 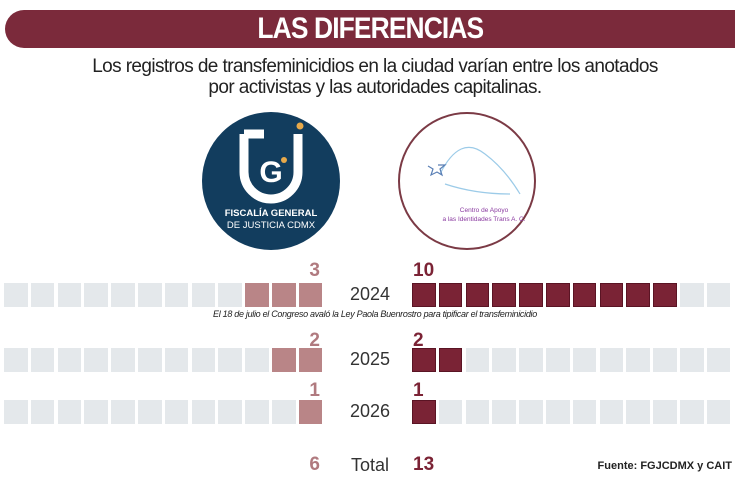 I want to click on cait-logo-line2: a las Identidades Trans A. C., so click(x=483, y=219).